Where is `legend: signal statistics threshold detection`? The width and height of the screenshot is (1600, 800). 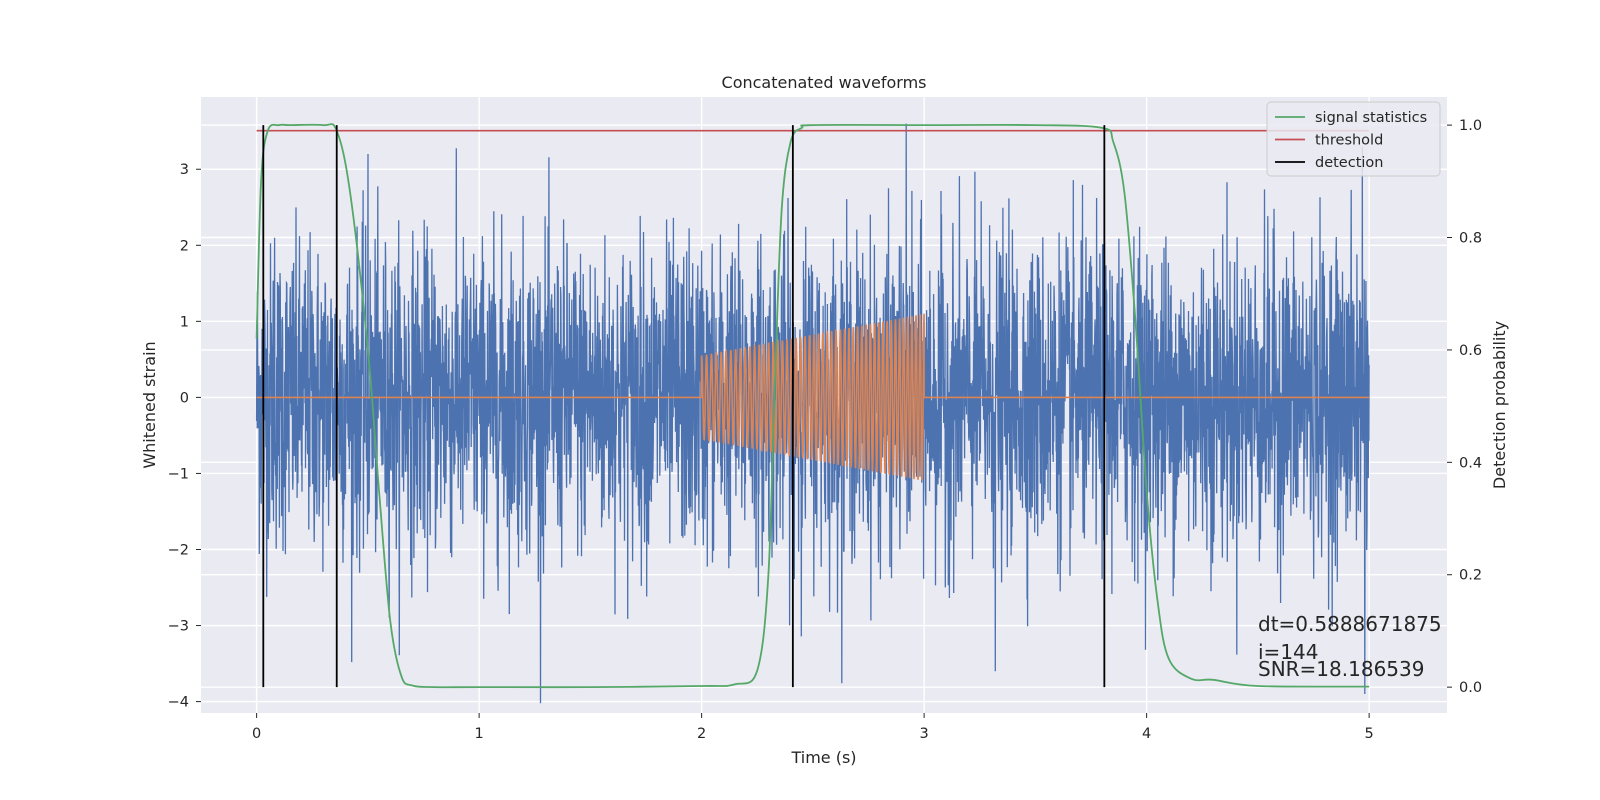 legend: signal statistics threshold detection is located at coordinates (1353, 139).